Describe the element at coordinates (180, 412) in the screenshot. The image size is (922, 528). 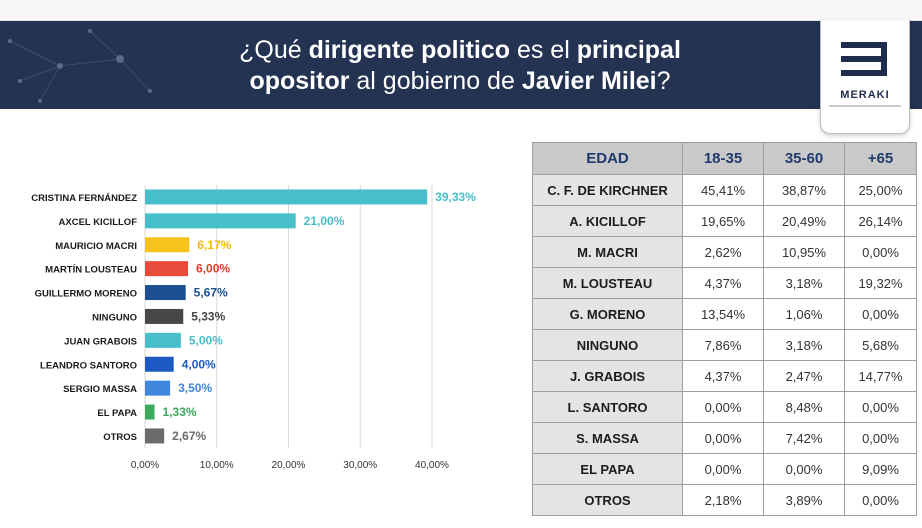
I see `value-label: 1,33%` at that location.